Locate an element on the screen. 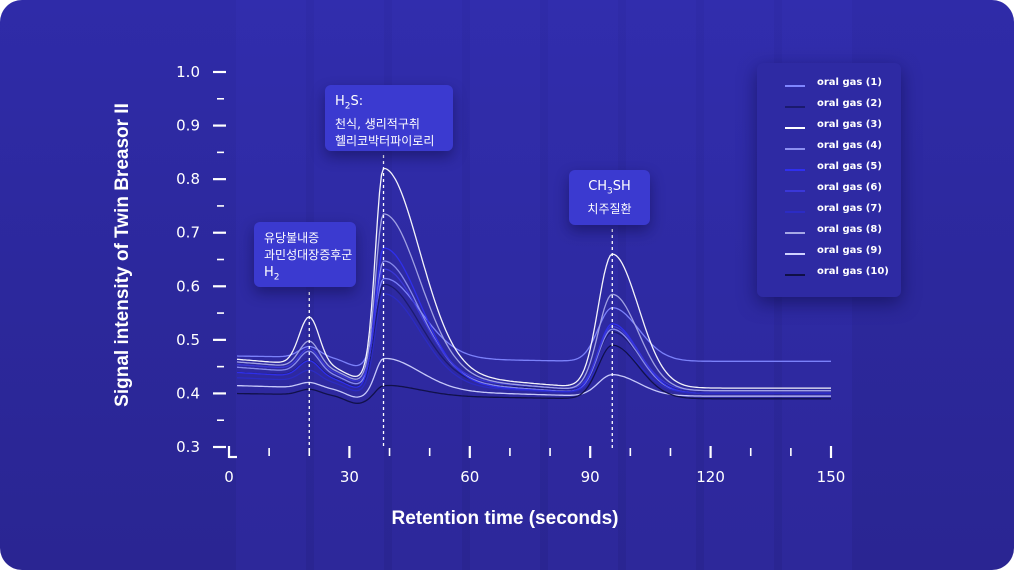 The height and width of the screenshot is (570, 1014). y-tick-label: 0.9 is located at coordinates (188, 126).